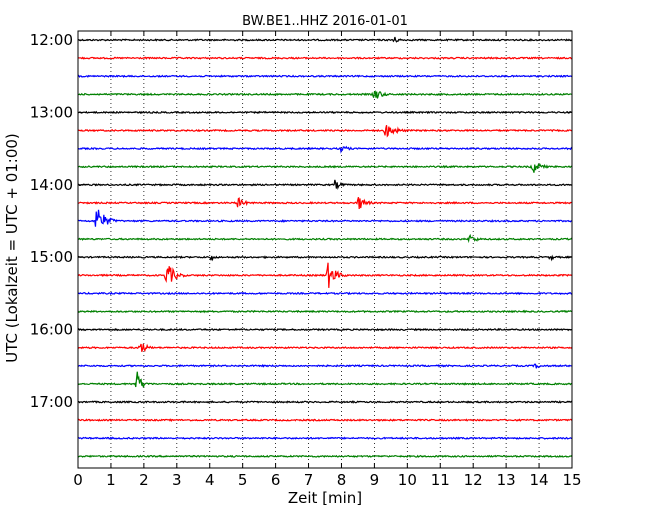 This screenshot has width=650, height=520. I want to click on x-tick-label: 8, so click(342, 480).